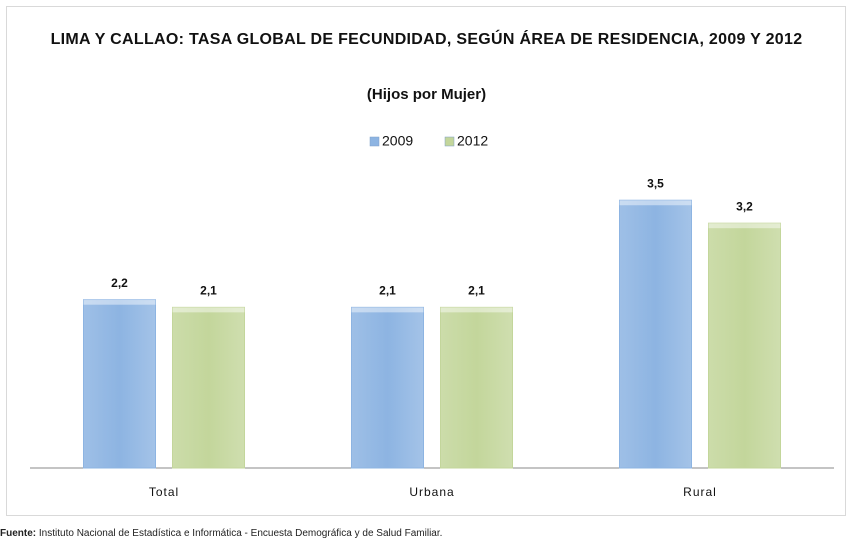 The width and height of the screenshot is (853, 544). What do you see at coordinates (744, 206) in the screenshot?
I see `value-label: 3,2` at bounding box center [744, 206].